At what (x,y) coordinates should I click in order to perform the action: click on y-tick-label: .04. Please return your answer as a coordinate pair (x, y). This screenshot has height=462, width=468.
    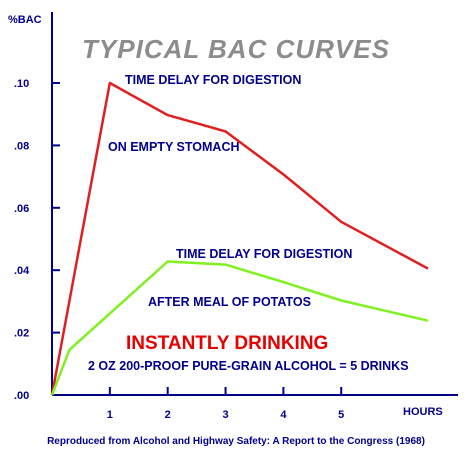
    Looking at the image, I should click on (22, 271).